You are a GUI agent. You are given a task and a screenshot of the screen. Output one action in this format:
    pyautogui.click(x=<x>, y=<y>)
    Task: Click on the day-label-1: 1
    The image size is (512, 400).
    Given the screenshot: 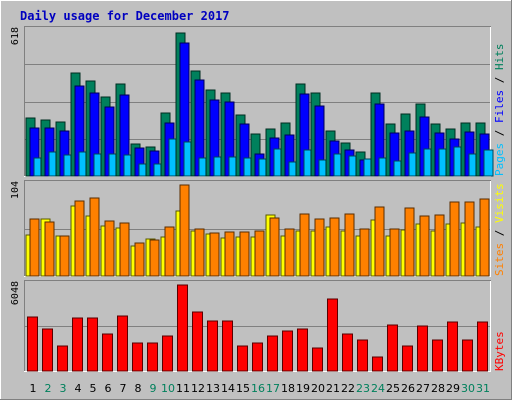 What is the action you would take?
    pyautogui.click(x=33, y=388)
    